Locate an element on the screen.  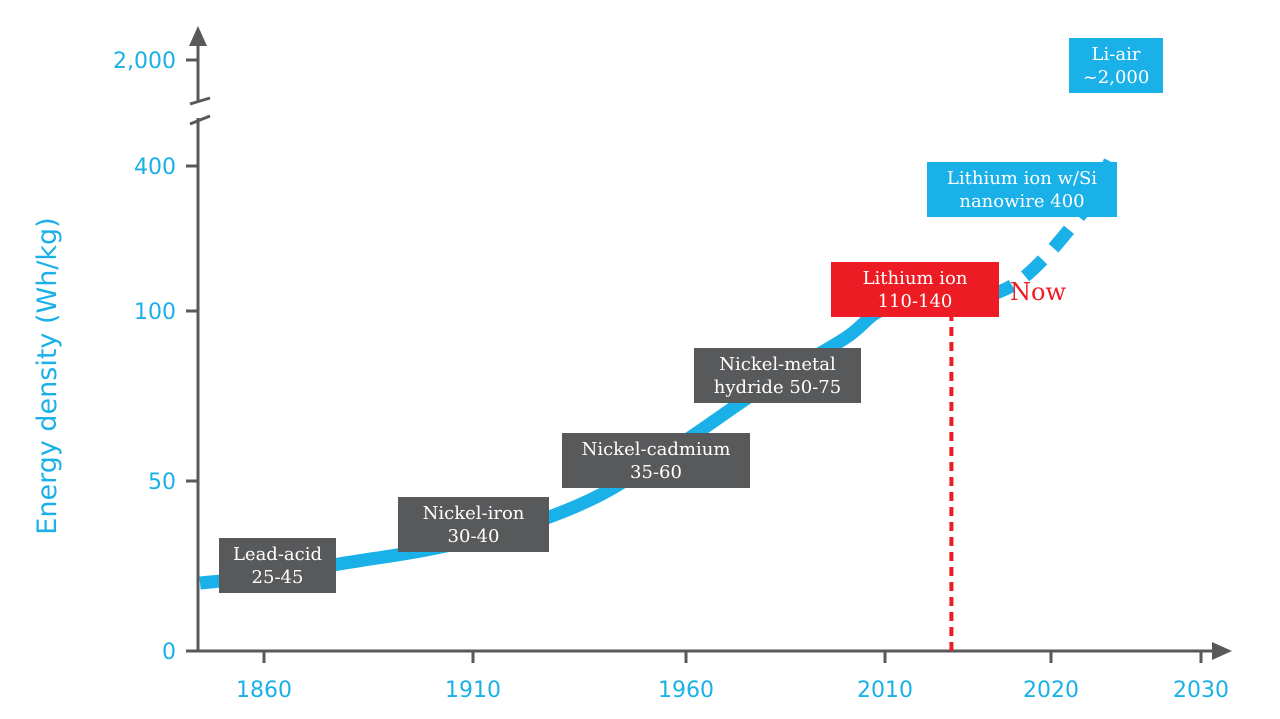
y-tick-label: 400 is located at coordinates (155, 167).